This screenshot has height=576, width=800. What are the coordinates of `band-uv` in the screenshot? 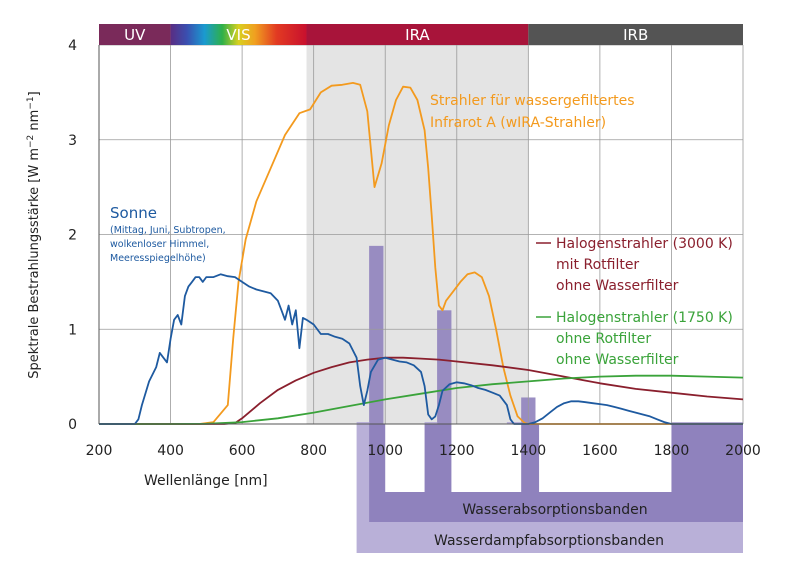 It's located at (135, 34).